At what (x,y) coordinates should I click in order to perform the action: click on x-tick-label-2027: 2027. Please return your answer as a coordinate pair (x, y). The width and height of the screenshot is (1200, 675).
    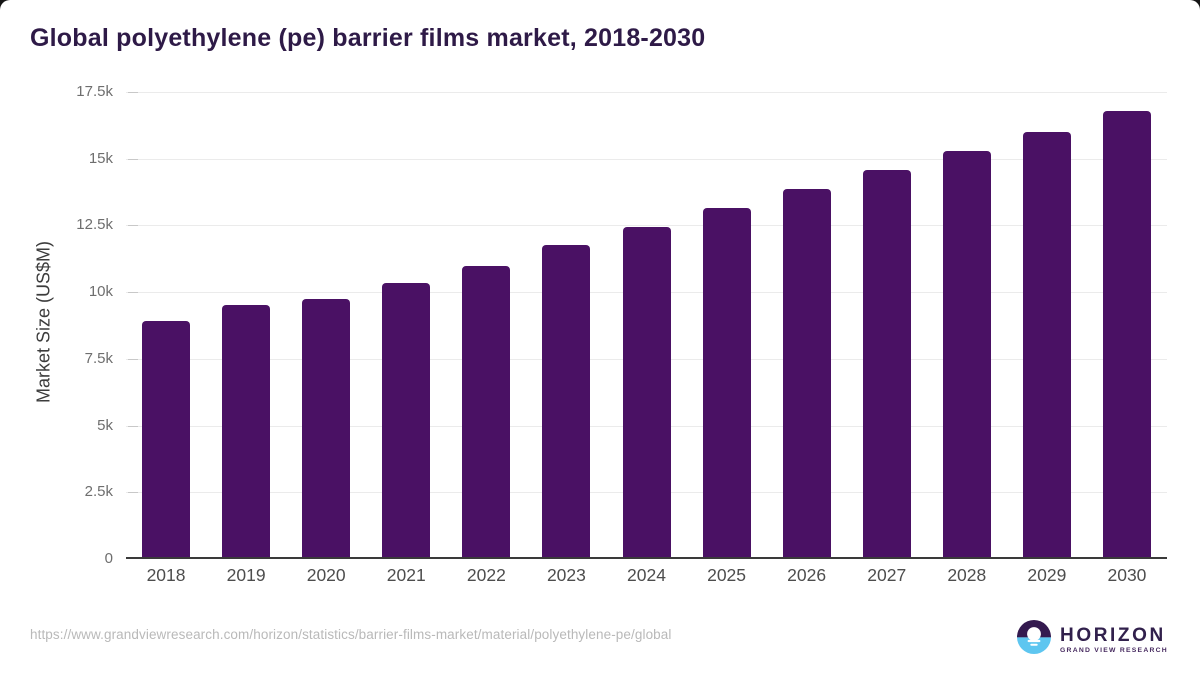
    Looking at the image, I should click on (887, 575).